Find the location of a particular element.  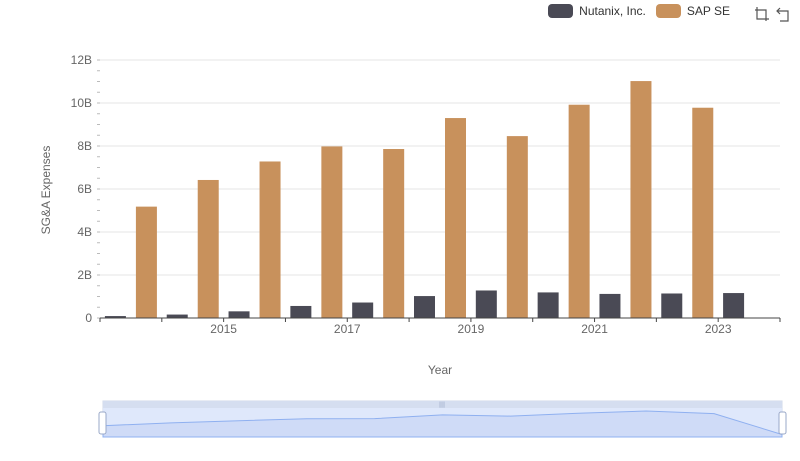

x-tick-label: 2017 is located at coordinates (347, 329).